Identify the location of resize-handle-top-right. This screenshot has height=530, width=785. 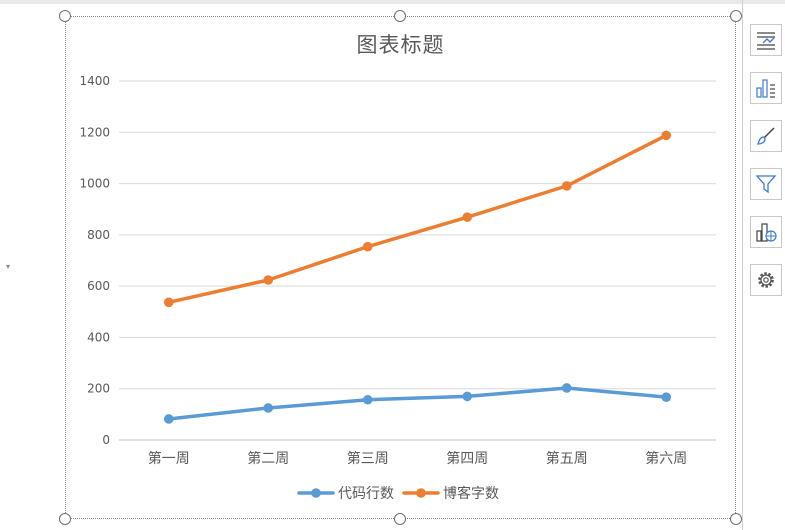
(736, 16).